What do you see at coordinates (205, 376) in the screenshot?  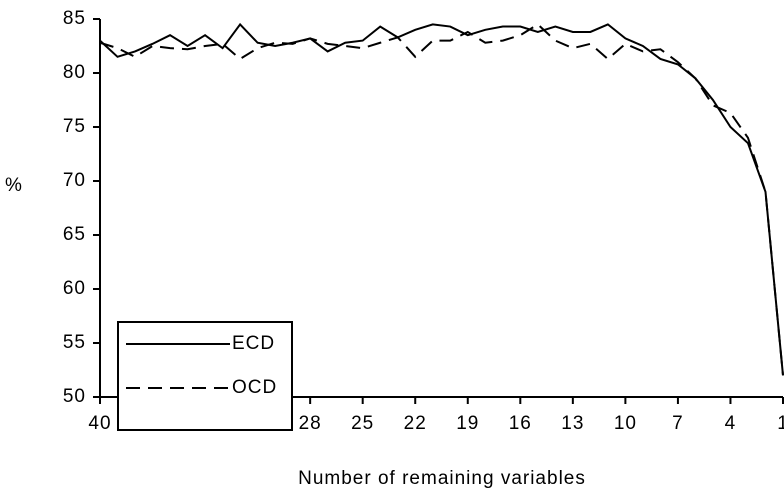 I see `legend-box` at bounding box center [205, 376].